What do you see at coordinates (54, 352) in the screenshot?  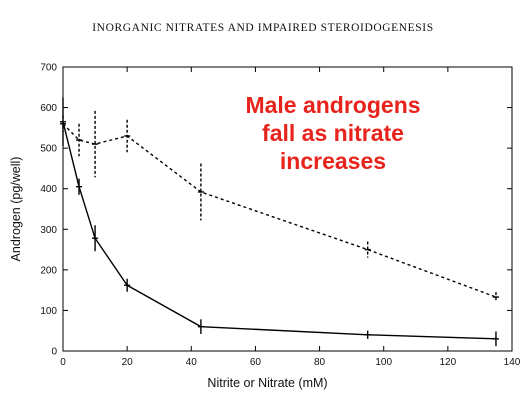 I see `y-tick-label: 0` at bounding box center [54, 352].